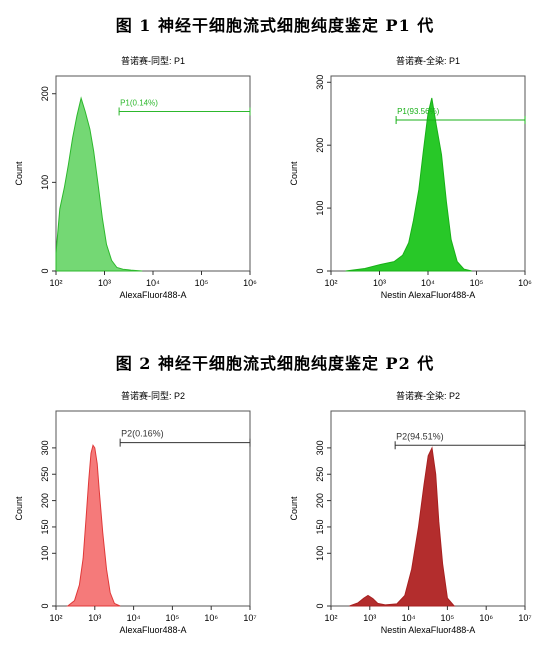  Describe the element at coordinates (275, 25) in the screenshot. I see `figure-1-title: 图 1 神经干细胞流式细胞纯度鉴定 P1 代` at that location.